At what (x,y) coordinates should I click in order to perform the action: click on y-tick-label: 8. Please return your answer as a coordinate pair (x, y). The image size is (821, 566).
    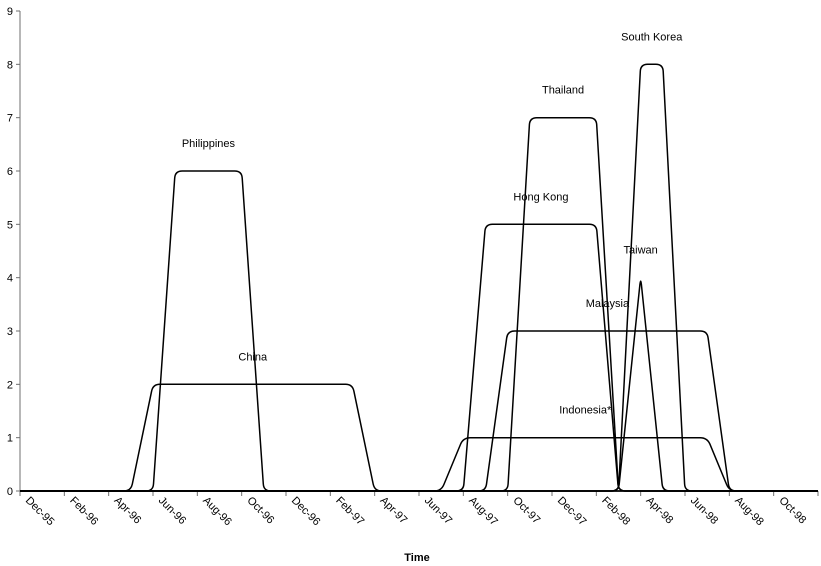
    Looking at the image, I should click on (10, 65).